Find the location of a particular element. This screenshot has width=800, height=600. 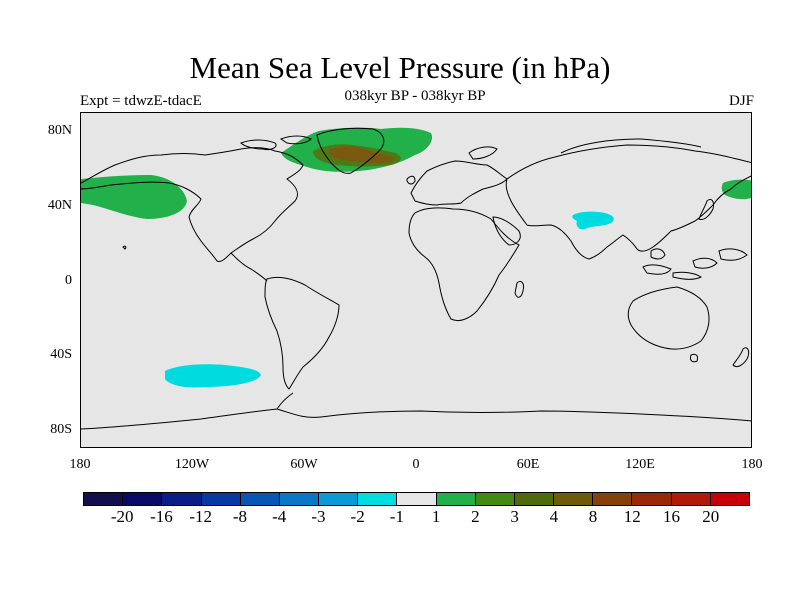

colorbar-label: 8 is located at coordinates (593, 516).